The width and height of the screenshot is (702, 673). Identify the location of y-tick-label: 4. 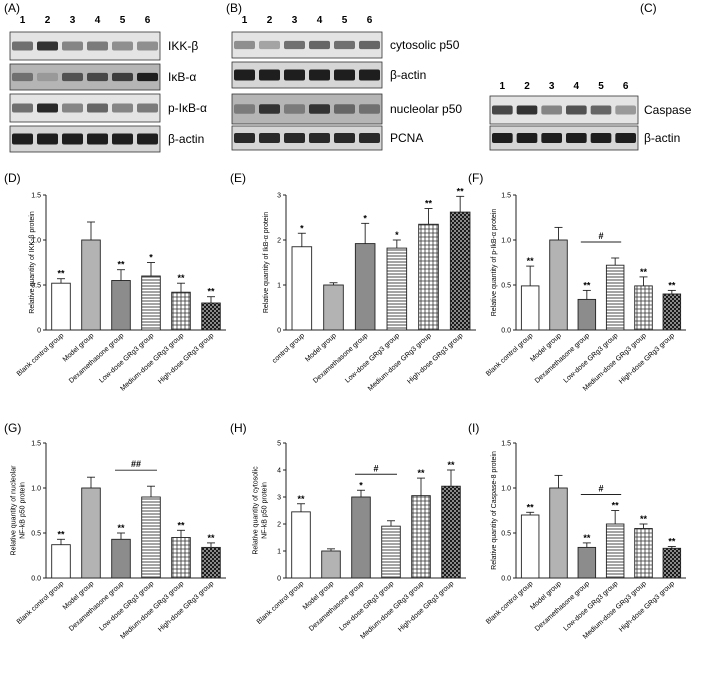
(279, 471).